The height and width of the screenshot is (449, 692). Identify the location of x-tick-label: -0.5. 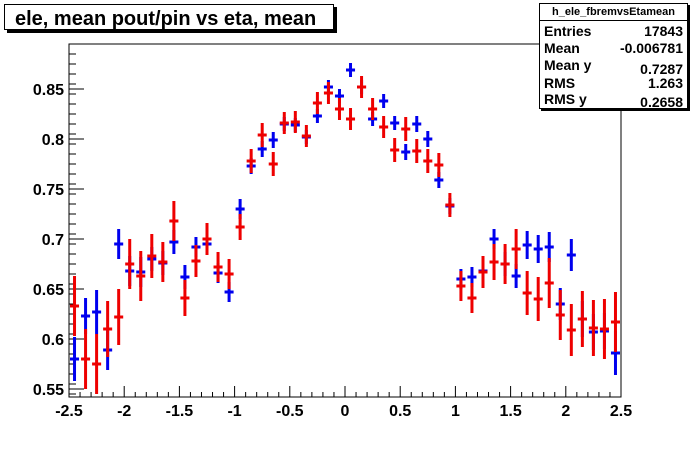
(290, 411).